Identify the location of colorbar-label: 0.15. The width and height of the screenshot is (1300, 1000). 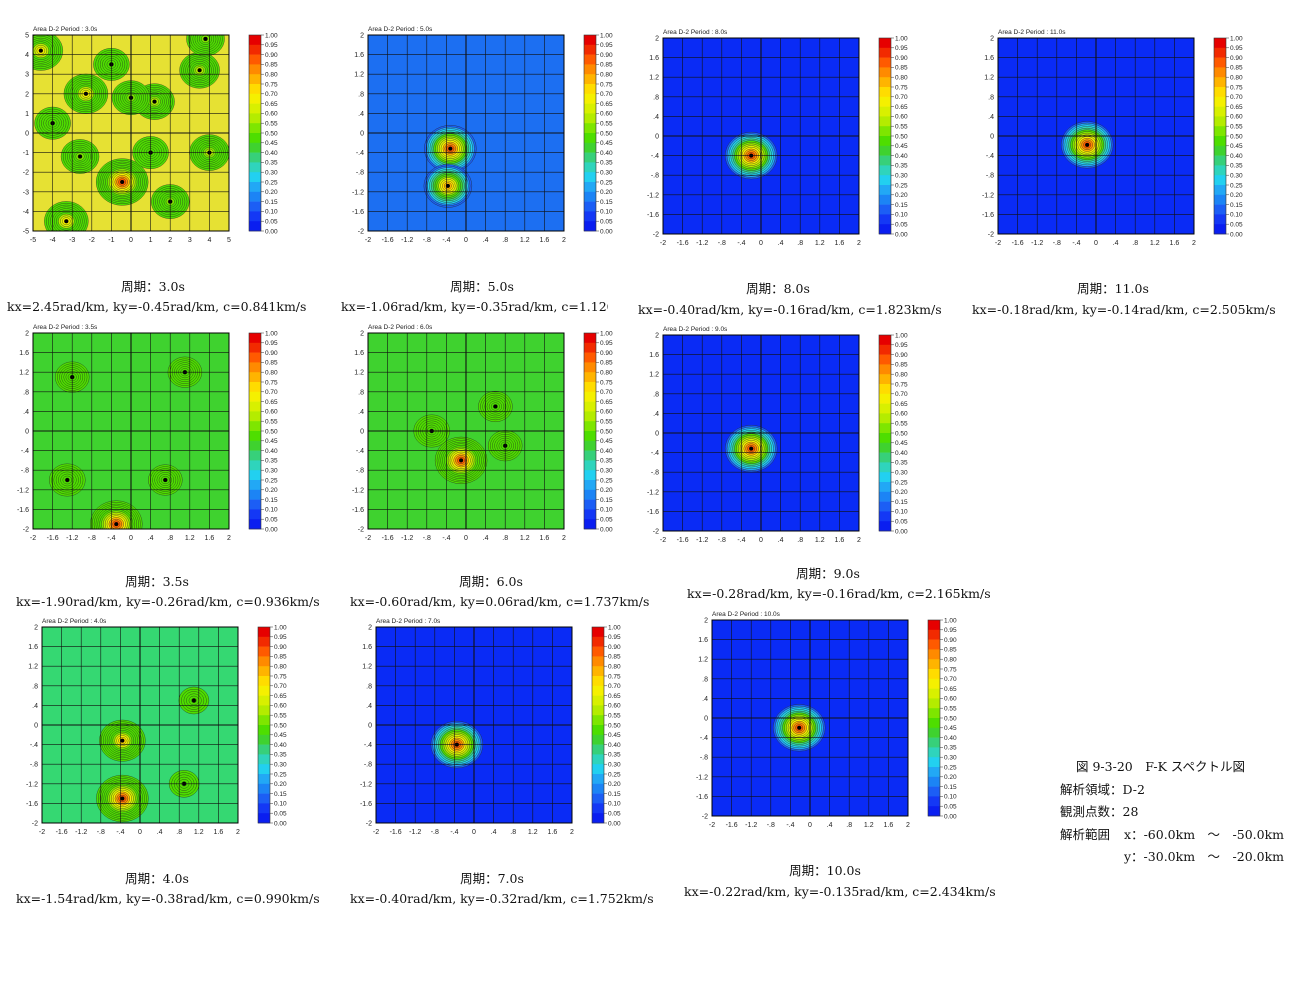
(271, 500).